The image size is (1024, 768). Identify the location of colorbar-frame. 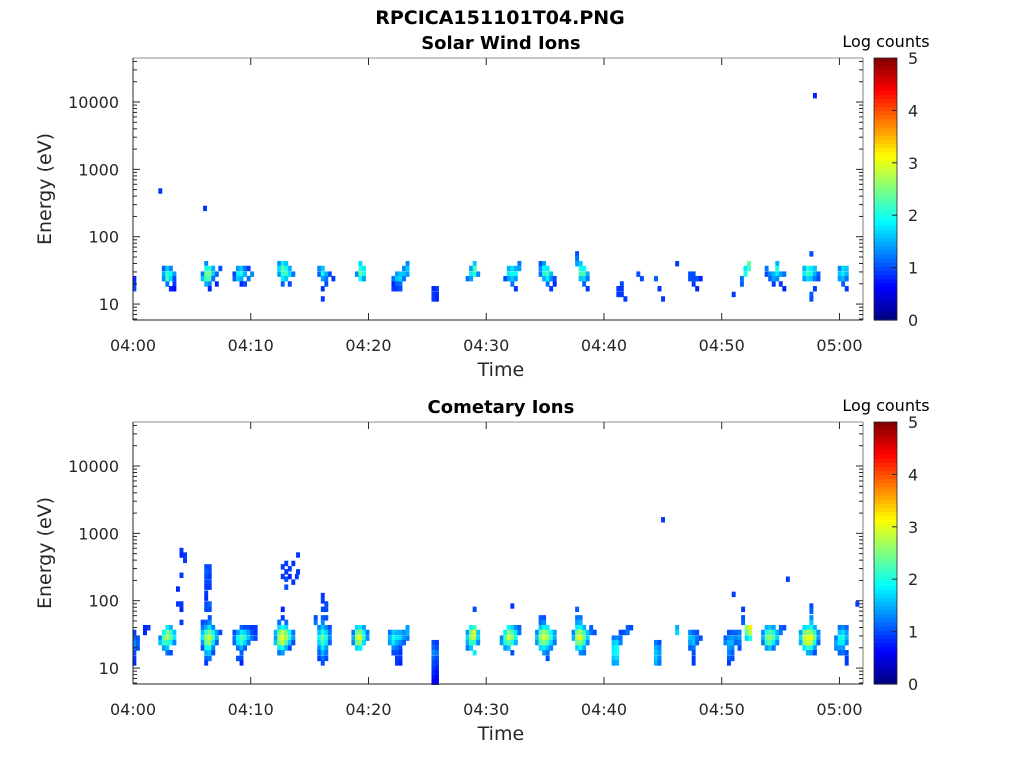
(885, 189).